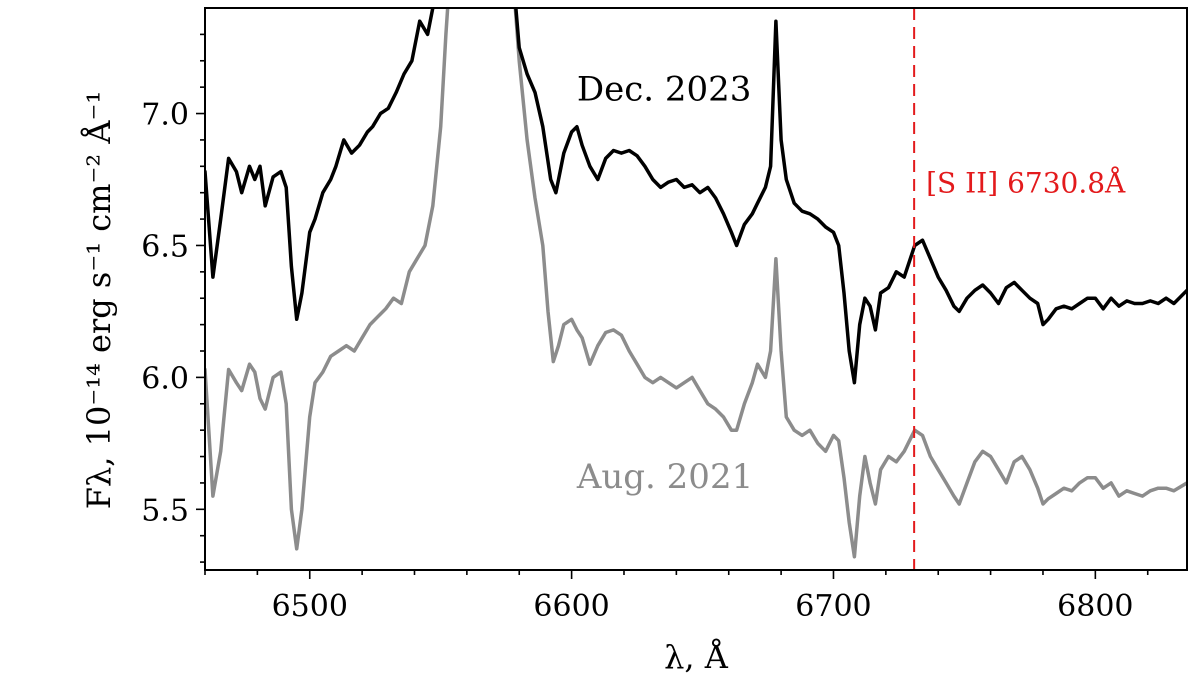 This screenshot has width=1200, height=689. Describe the element at coordinates (696, 657) in the screenshot. I see `x-axis-label: λ, Å` at that location.